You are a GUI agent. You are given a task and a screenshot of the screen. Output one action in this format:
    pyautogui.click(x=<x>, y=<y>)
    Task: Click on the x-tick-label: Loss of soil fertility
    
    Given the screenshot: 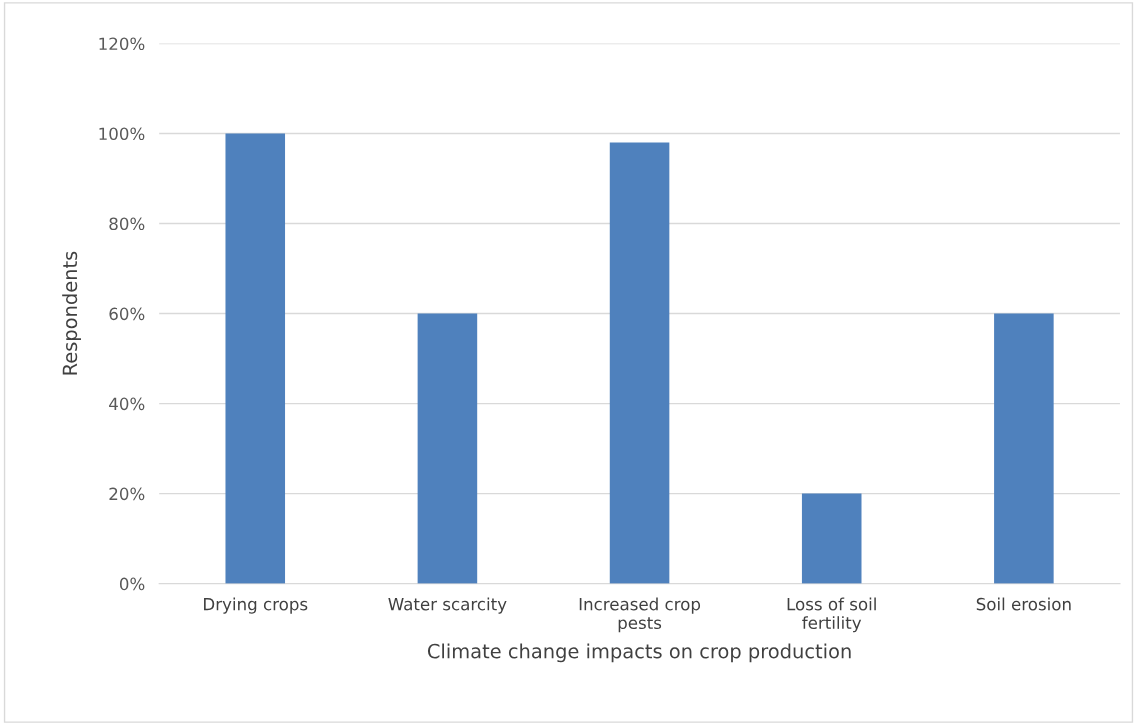 What is the action you would take?
    pyautogui.click(x=831, y=615)
    